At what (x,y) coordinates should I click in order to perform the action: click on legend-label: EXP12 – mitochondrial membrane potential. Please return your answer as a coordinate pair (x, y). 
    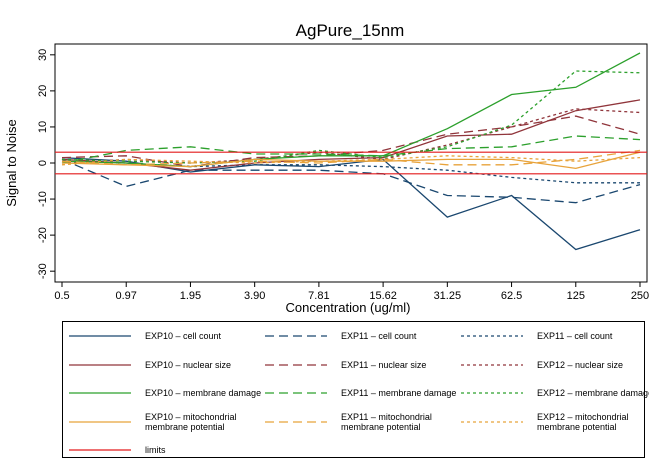
    Looking at the image, I should click on (583, 422).